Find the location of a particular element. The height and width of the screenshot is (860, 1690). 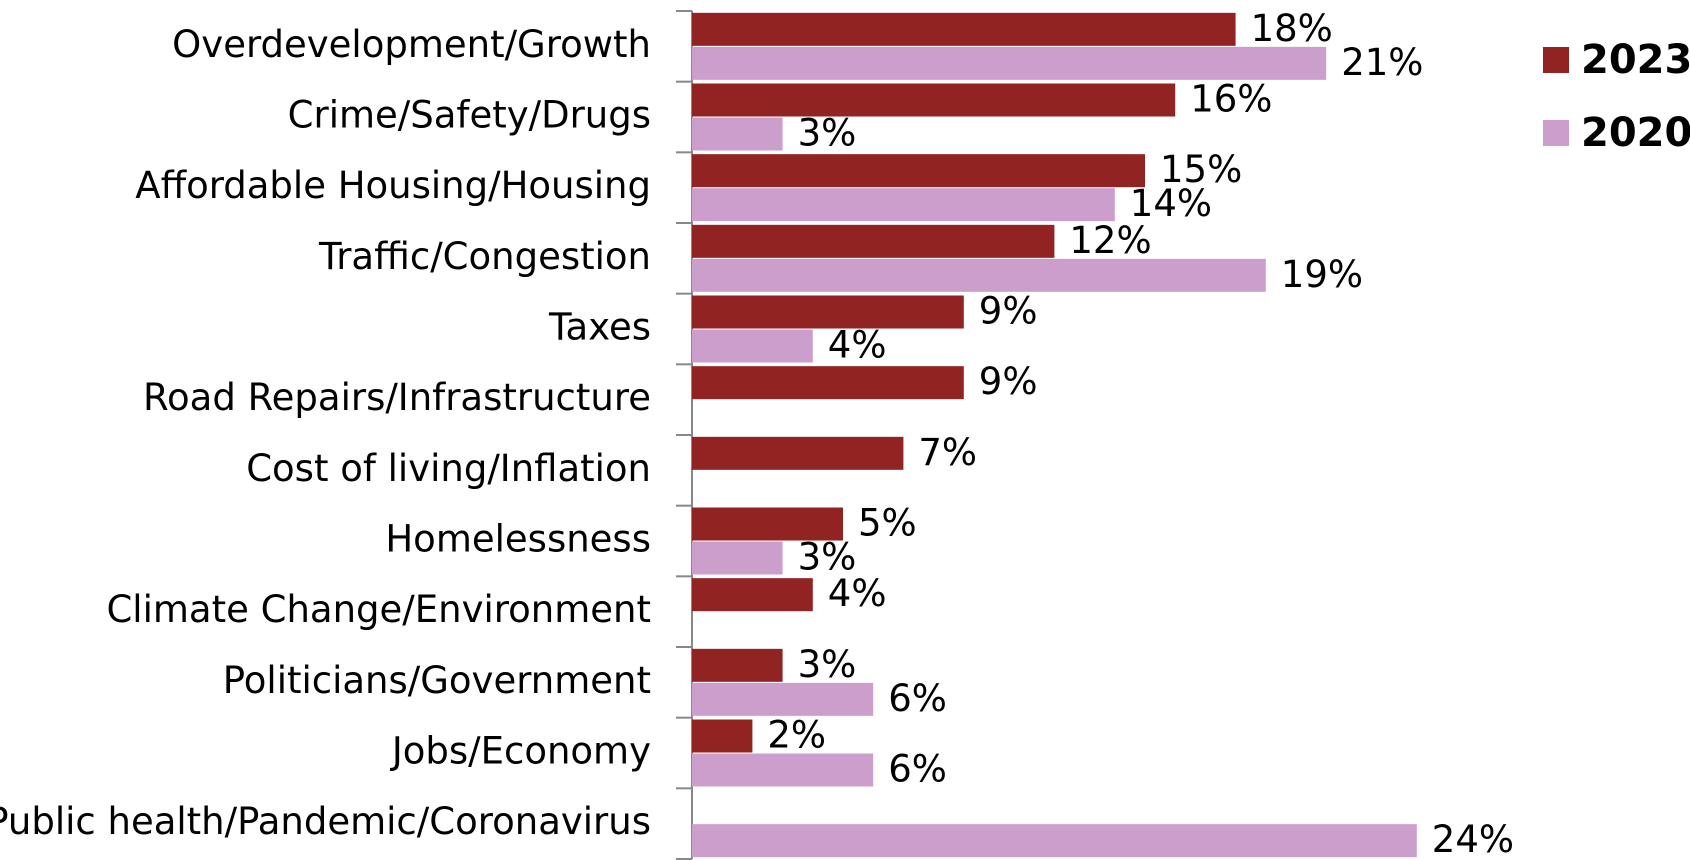

value-label: 15% is located at coordinates (1201, 169).